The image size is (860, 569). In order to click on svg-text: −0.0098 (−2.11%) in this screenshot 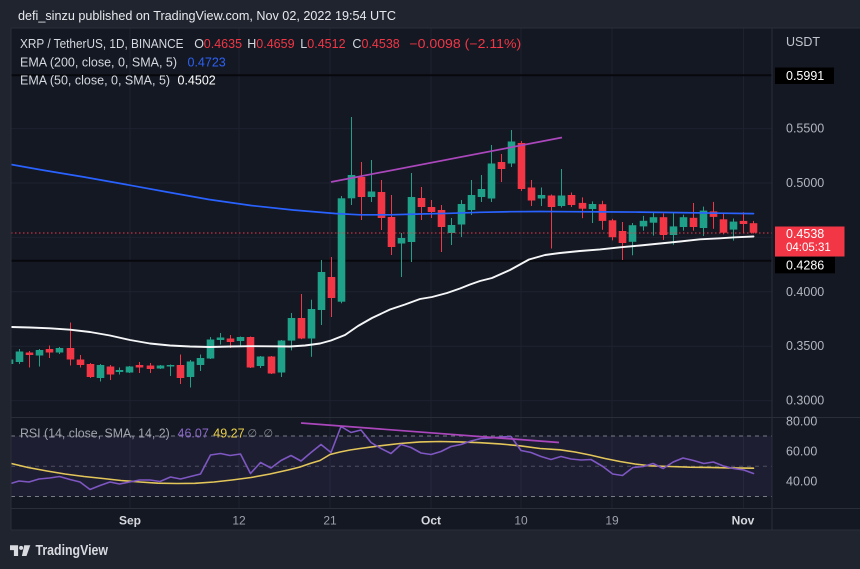, I will do `click(465, 44)`.